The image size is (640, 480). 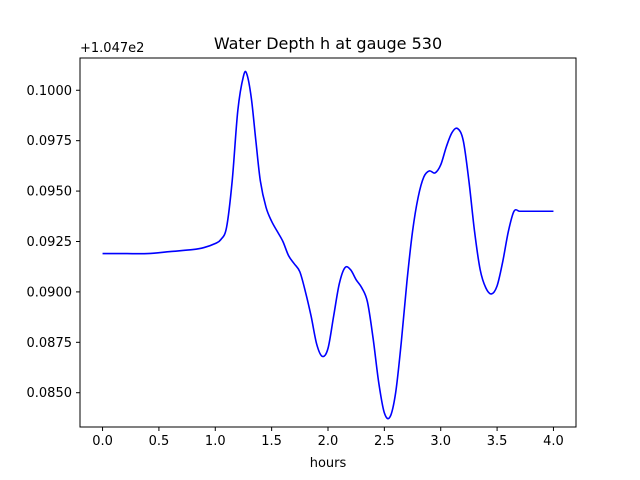 I want to click on y-axis-offset-text: +1.047e2, so click(x=112, y=48).